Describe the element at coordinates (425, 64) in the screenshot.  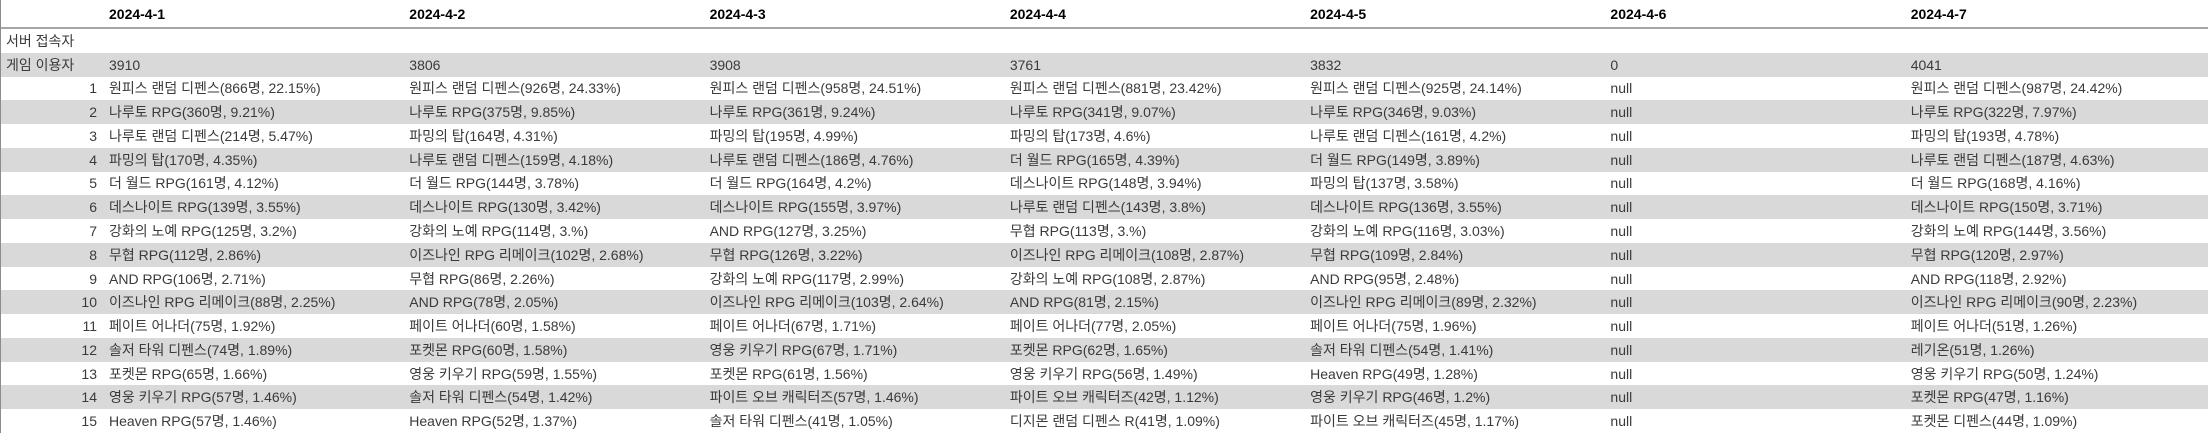
I see `game-users-value-cell: 3806` at that location.